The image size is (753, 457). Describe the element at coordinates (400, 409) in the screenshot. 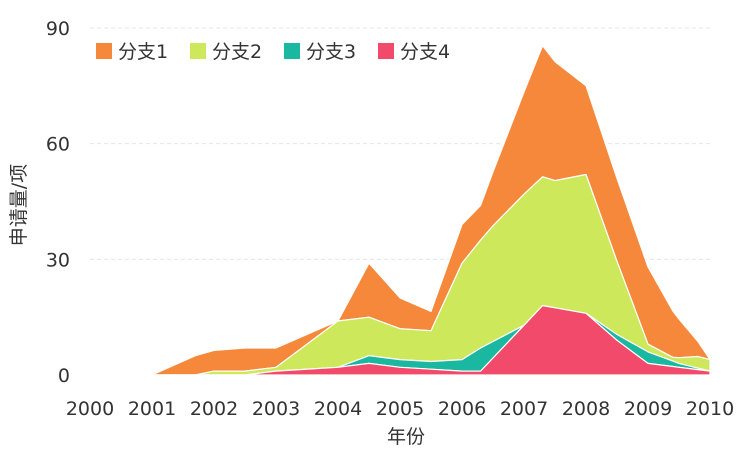

I see `x-tick-label: 2005` at that location.